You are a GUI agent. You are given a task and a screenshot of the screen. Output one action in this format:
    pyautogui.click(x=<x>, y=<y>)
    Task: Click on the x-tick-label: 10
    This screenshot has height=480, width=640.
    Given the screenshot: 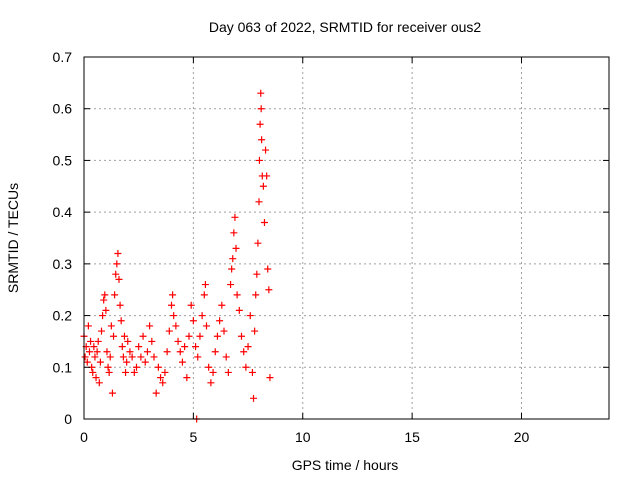 What is the action you would take?
    pyautogui.click(x=303, y=437)
    